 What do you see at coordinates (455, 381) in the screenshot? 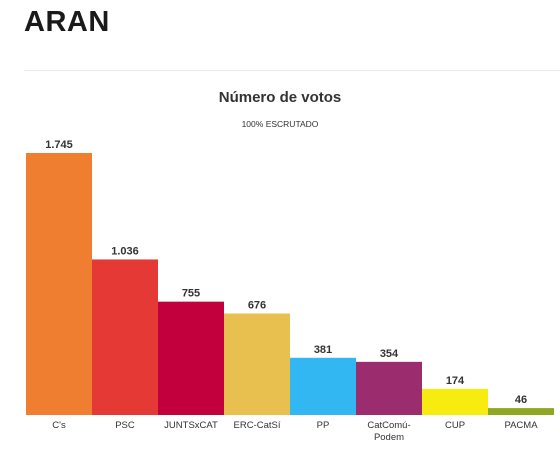
I see `value-label: 174` at bounding box center [455, 381].